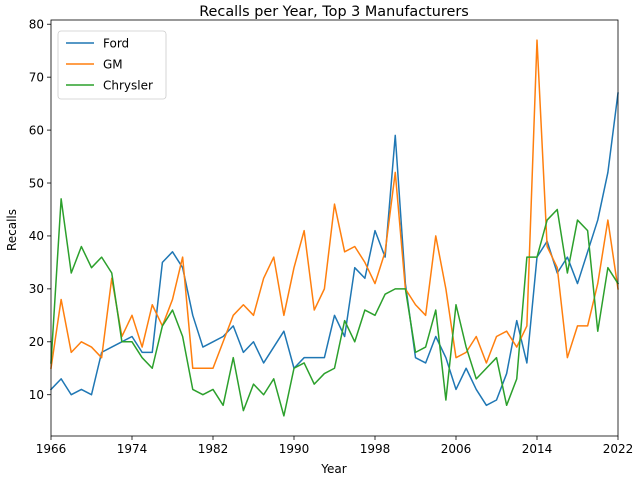 This screenshot has height=484, width=640. I want to click on y-tick-label: 30, so click(36, 289).